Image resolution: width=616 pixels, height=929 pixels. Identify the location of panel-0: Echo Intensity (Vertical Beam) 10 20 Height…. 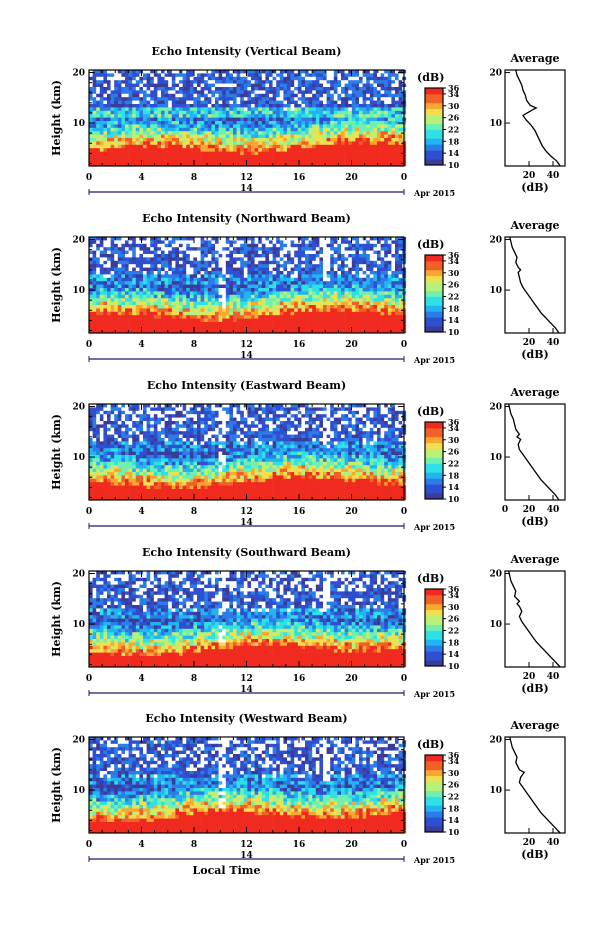
(308, 121).